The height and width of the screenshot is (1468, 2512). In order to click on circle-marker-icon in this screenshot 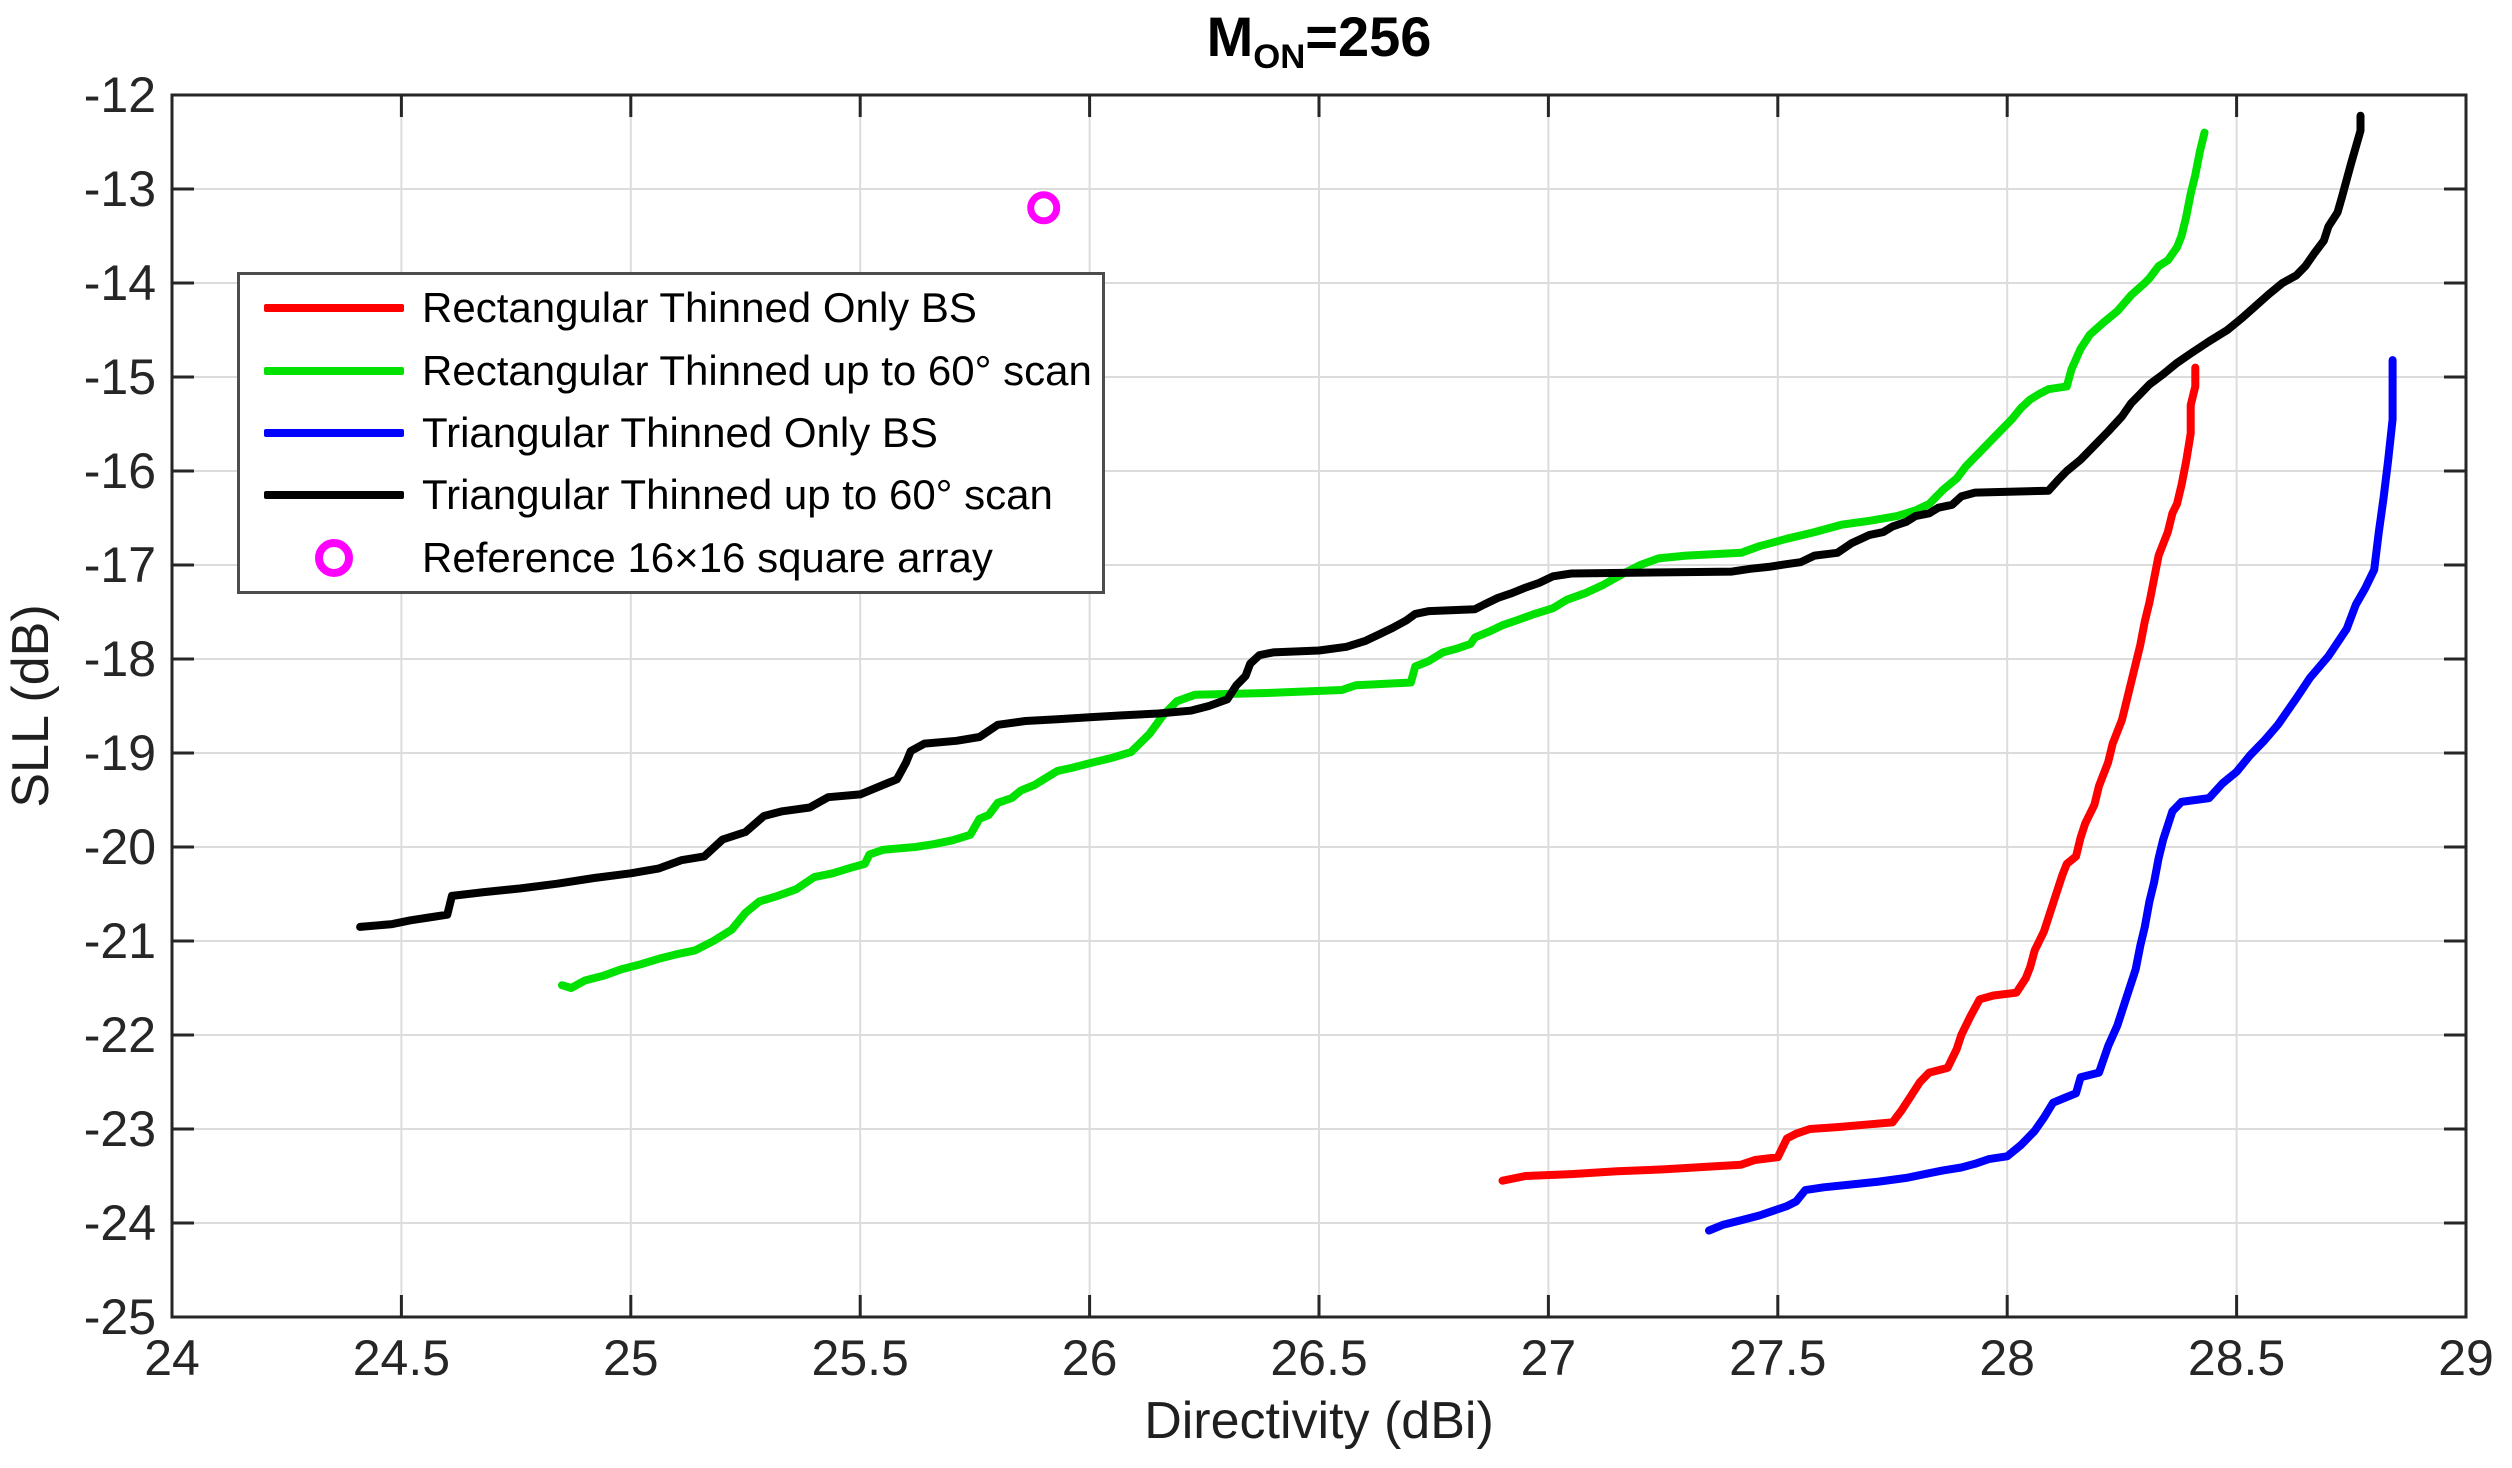, I will do `click(334, 557)`.